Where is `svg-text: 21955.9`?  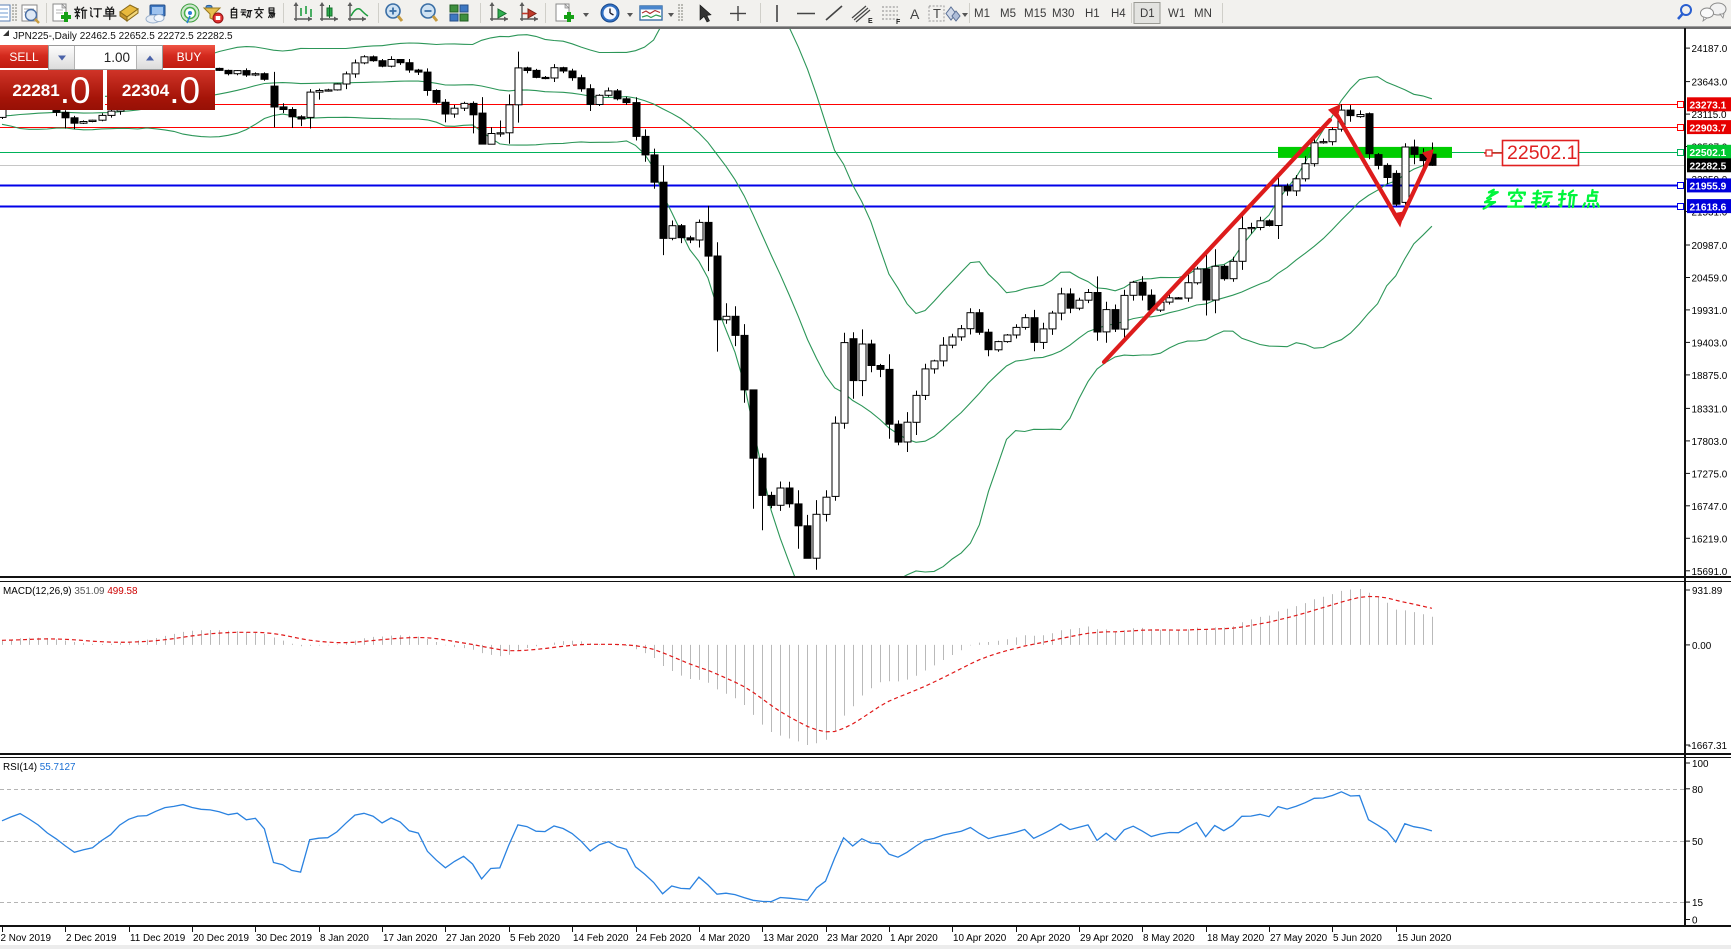
svg-text: 21955.9 is located at coordinates (1708, 187).